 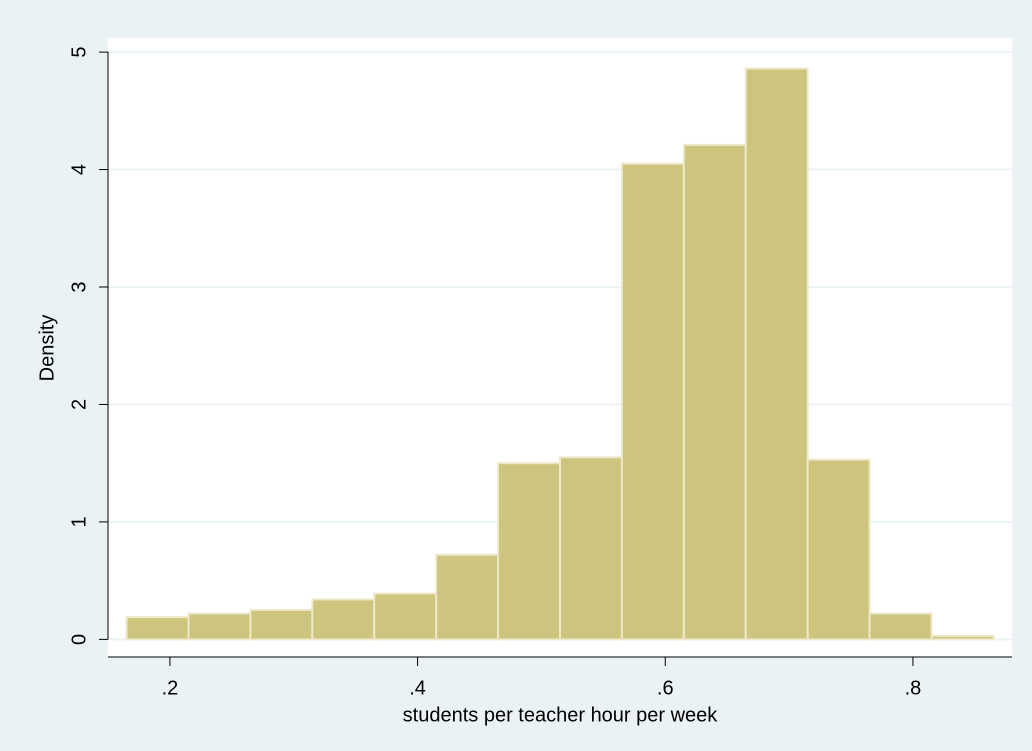 I want to click on y-tick-label: 4, so click(x=79, y=169).